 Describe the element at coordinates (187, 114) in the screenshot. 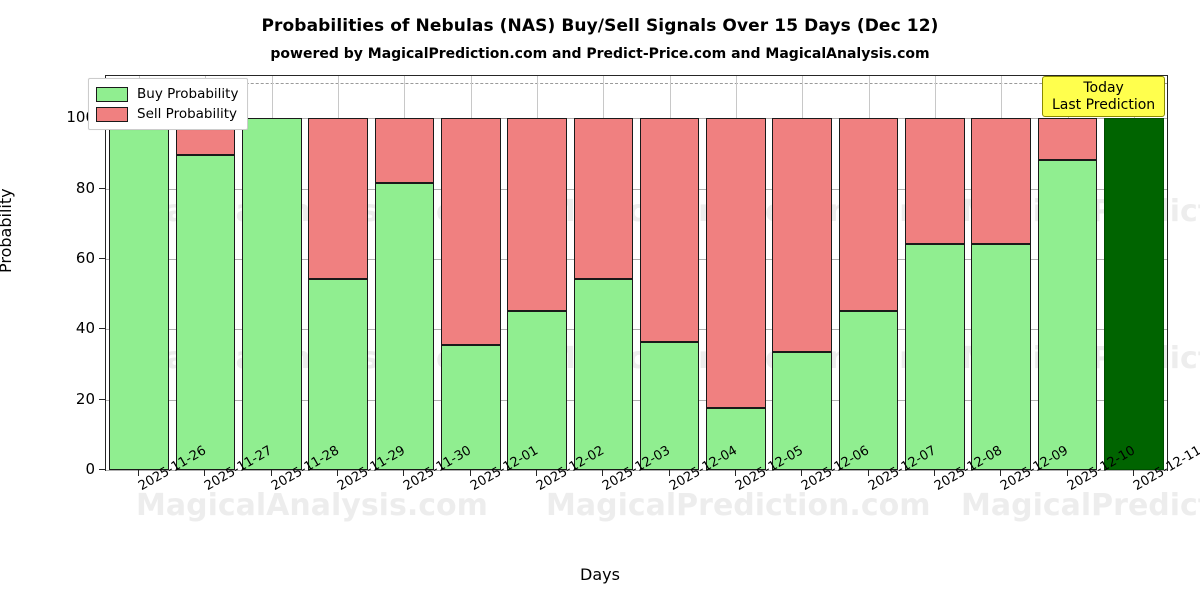

I see `legend-label-sell: Sell Probability` at that location.